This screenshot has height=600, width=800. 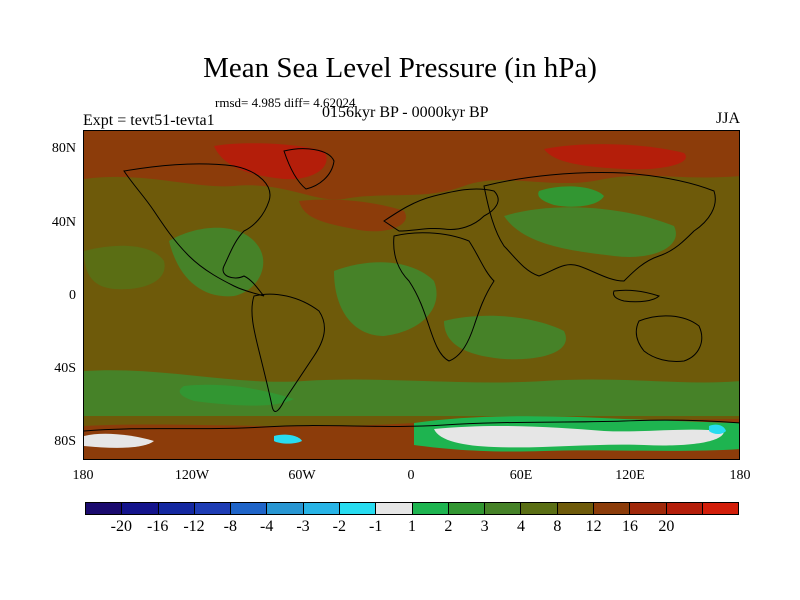 What do you see at coordinates (303, 526) in the screenshot?
I see `colorbar-label: -3` at bounding box center [303, 526].